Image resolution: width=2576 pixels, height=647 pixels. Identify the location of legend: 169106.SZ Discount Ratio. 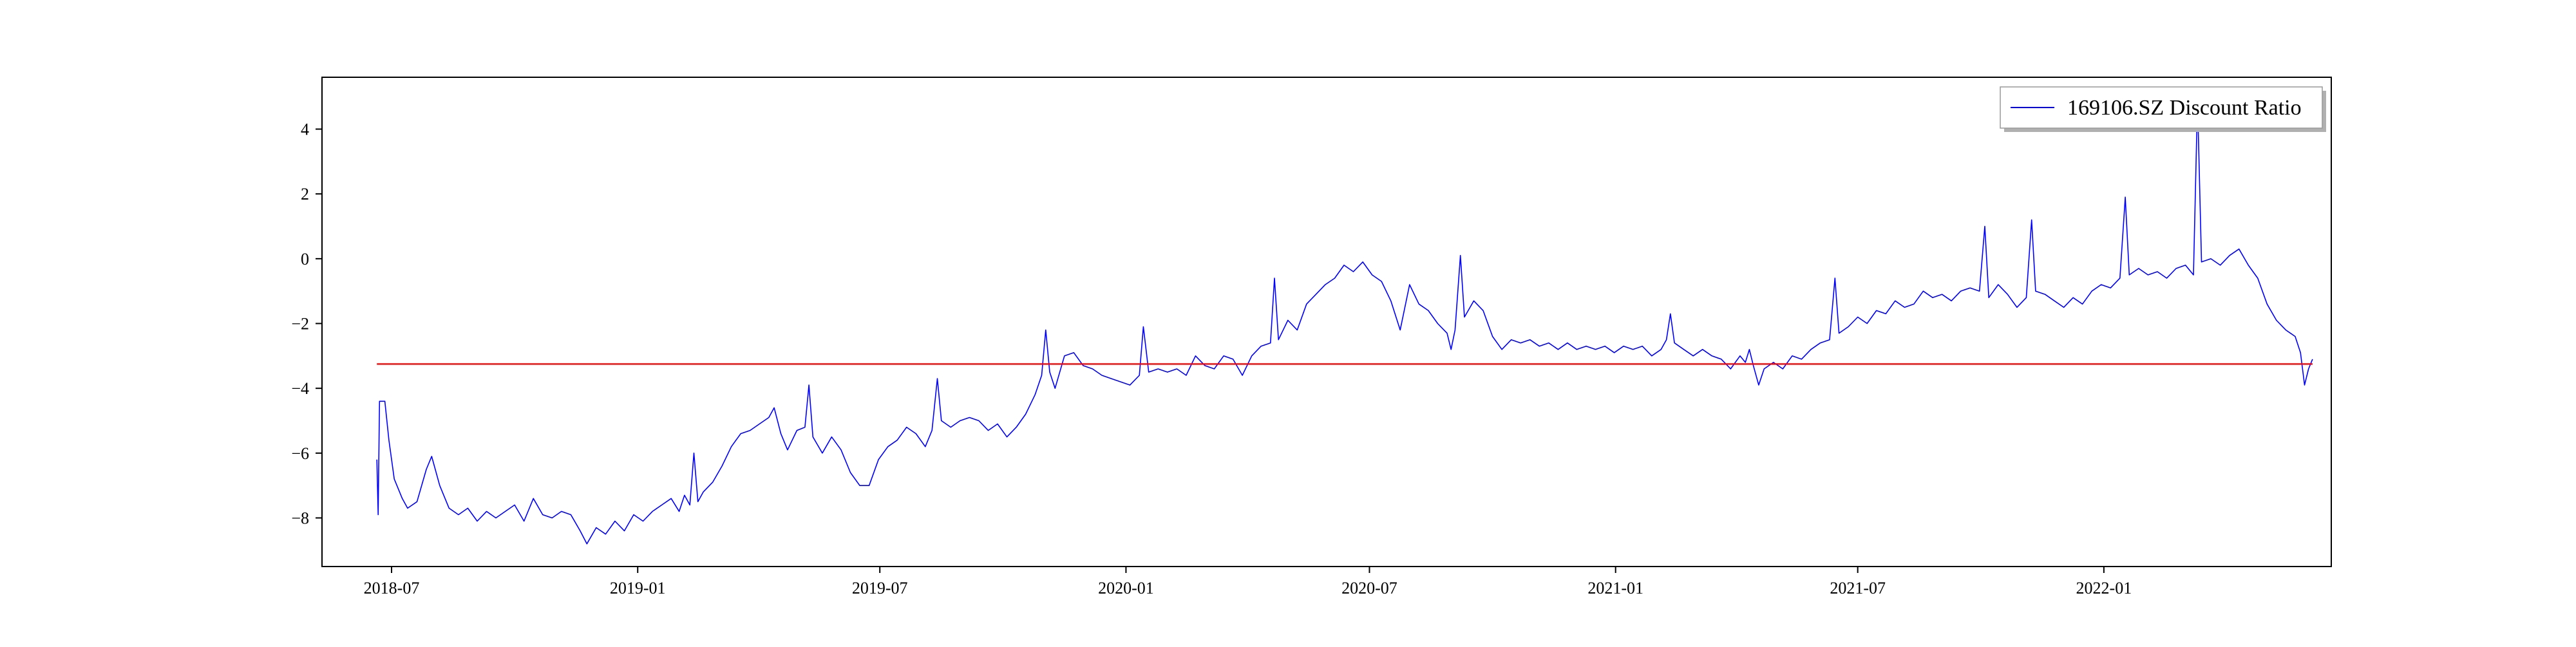
(2163, 109).